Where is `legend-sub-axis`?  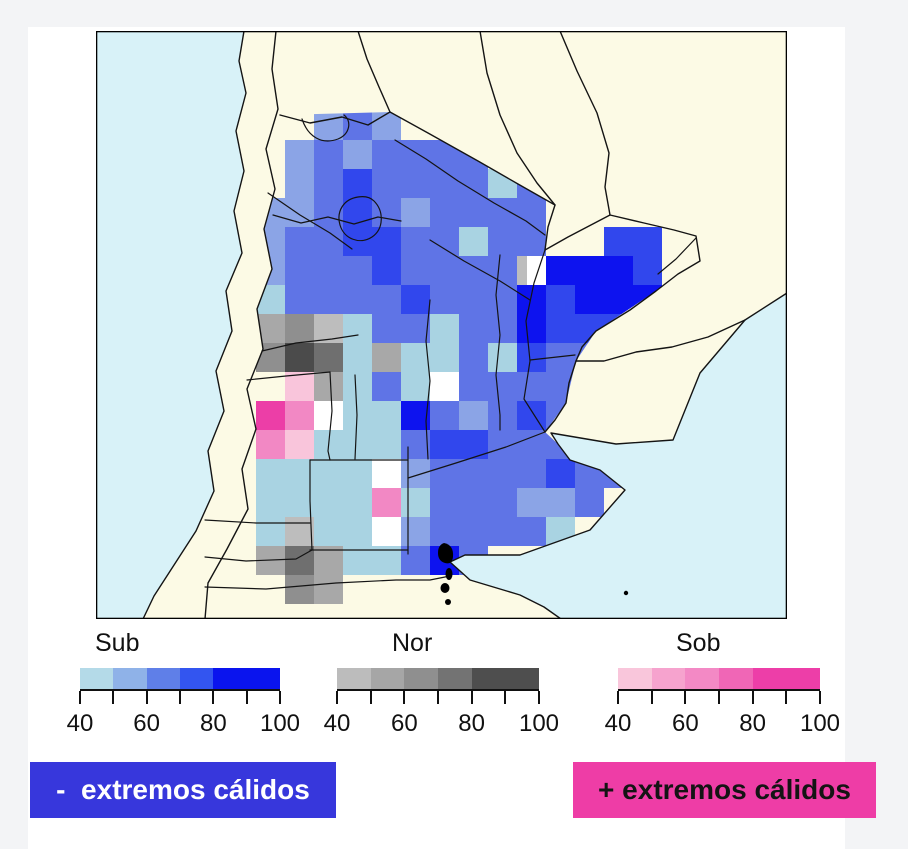 legend-sub-axis is located at coordinates (180, 696).